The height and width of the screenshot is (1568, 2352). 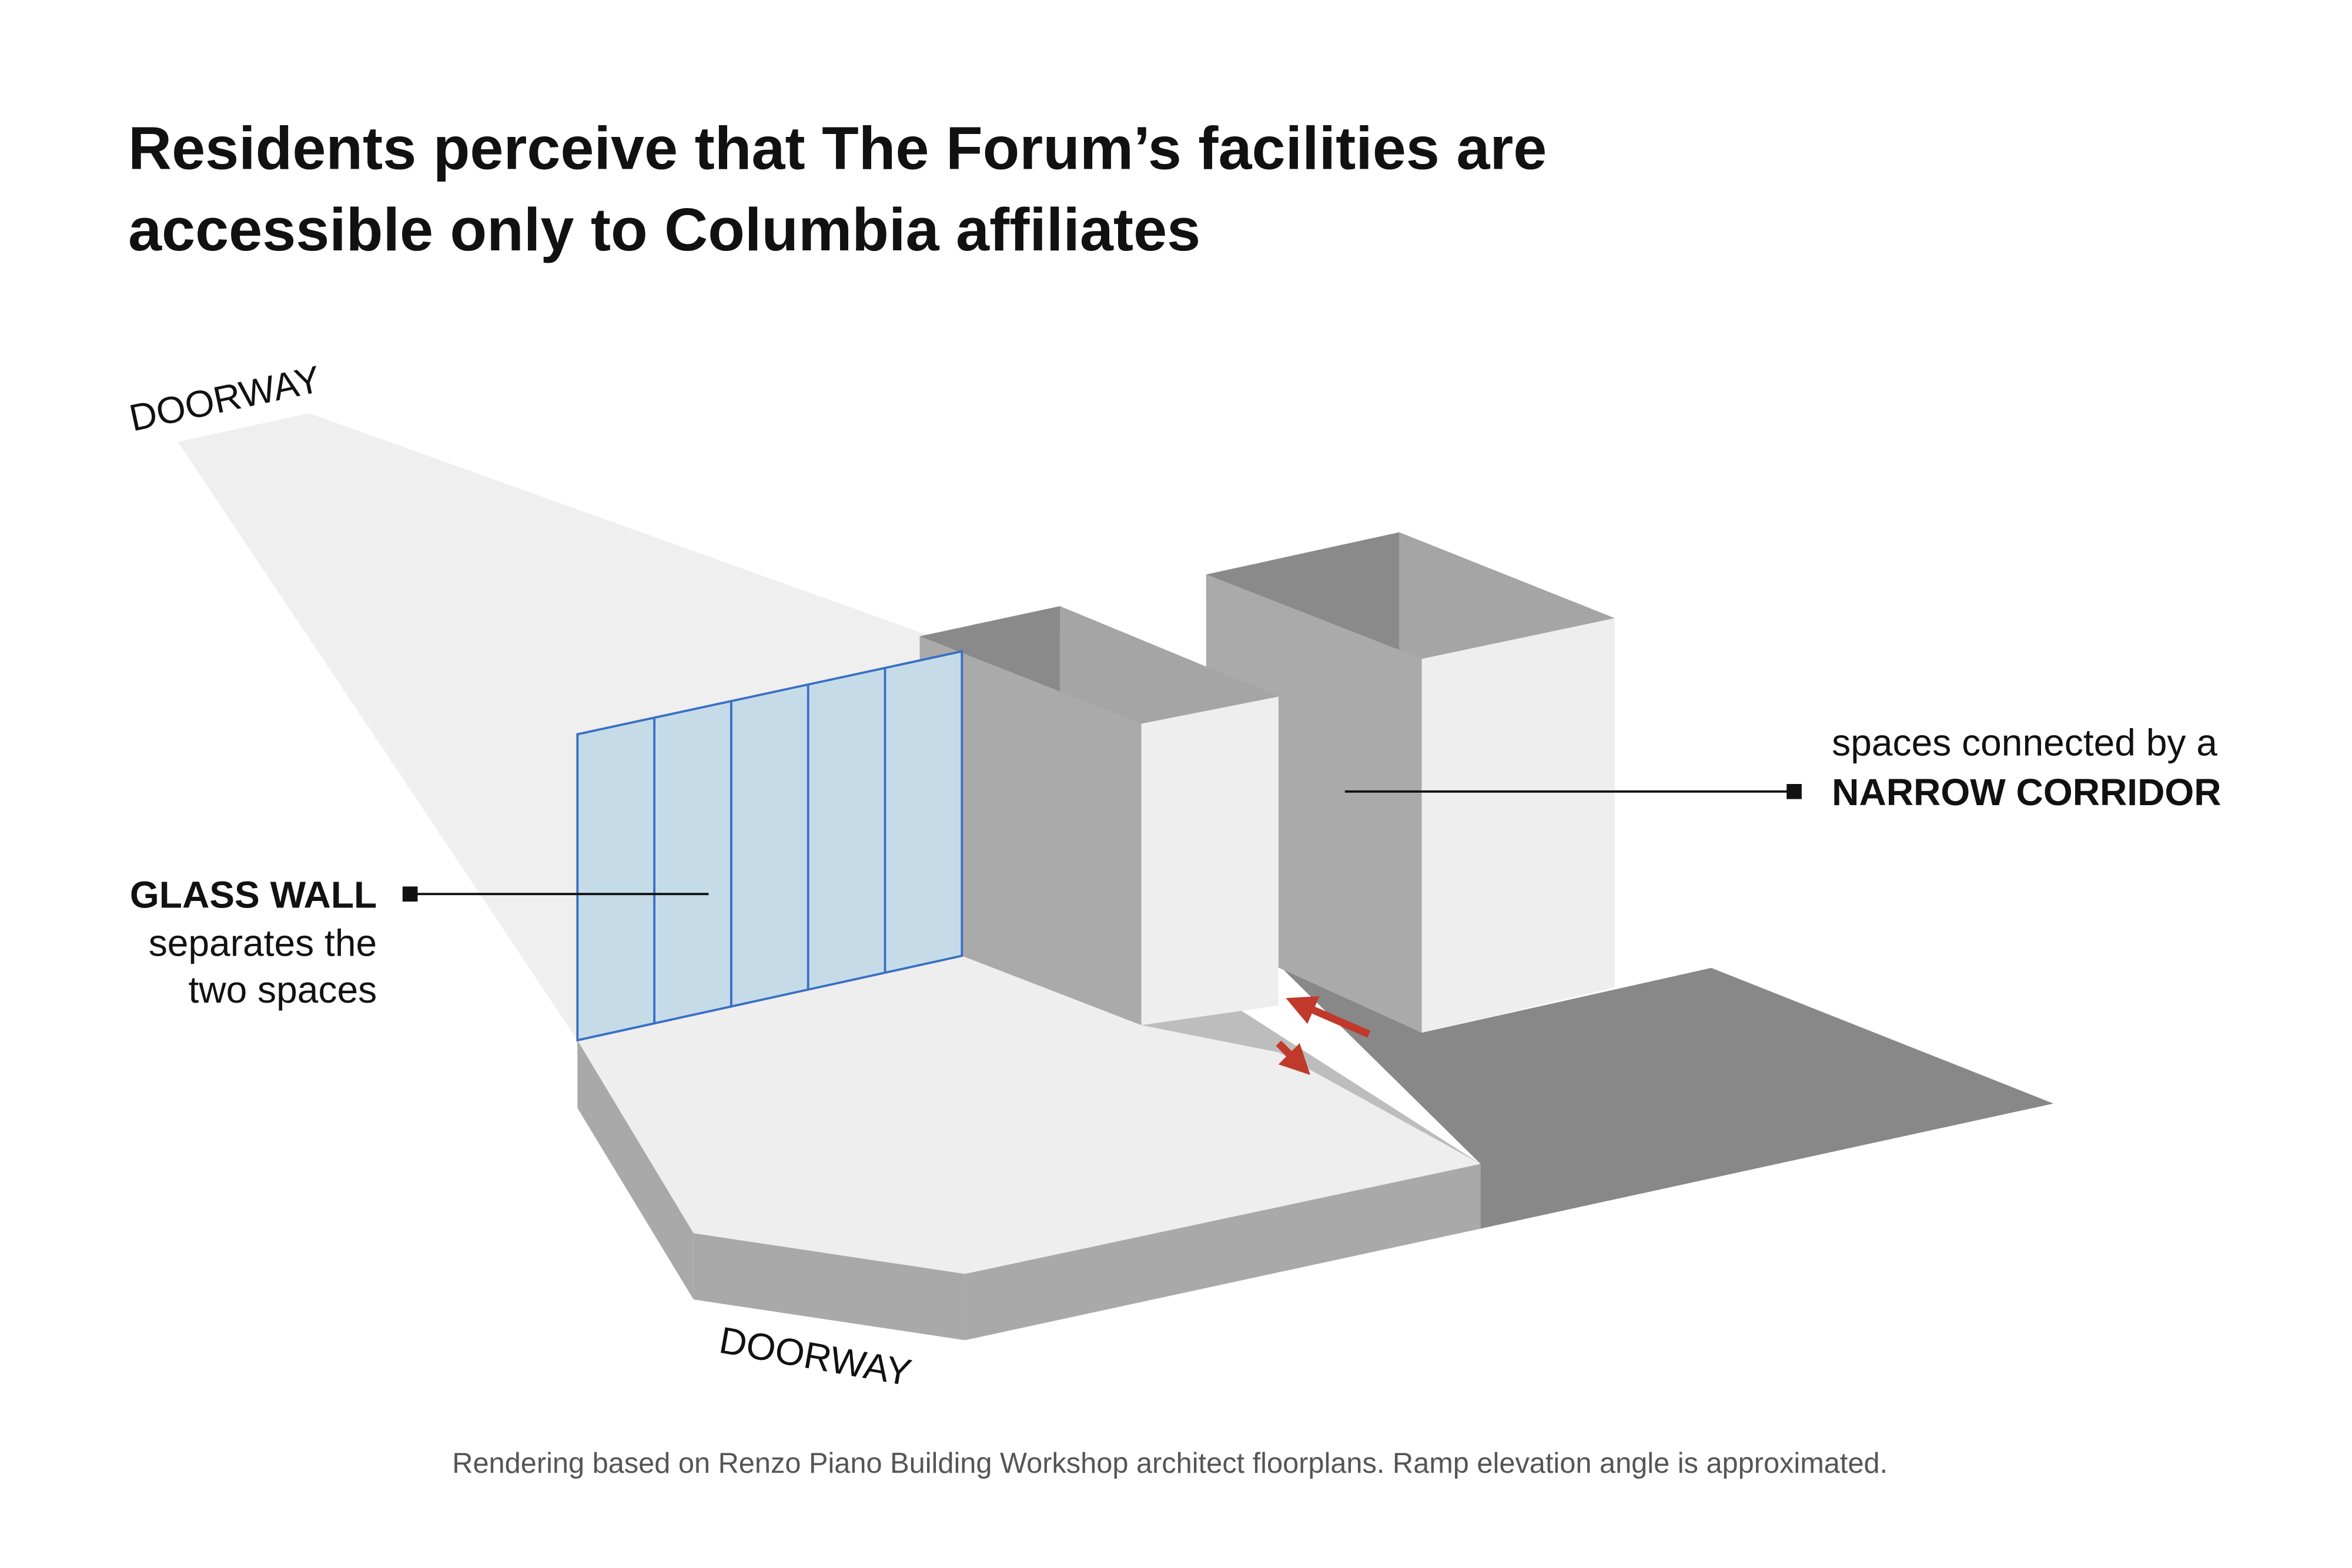 I want to click on glass-mullions, so click(x=770, y=846).